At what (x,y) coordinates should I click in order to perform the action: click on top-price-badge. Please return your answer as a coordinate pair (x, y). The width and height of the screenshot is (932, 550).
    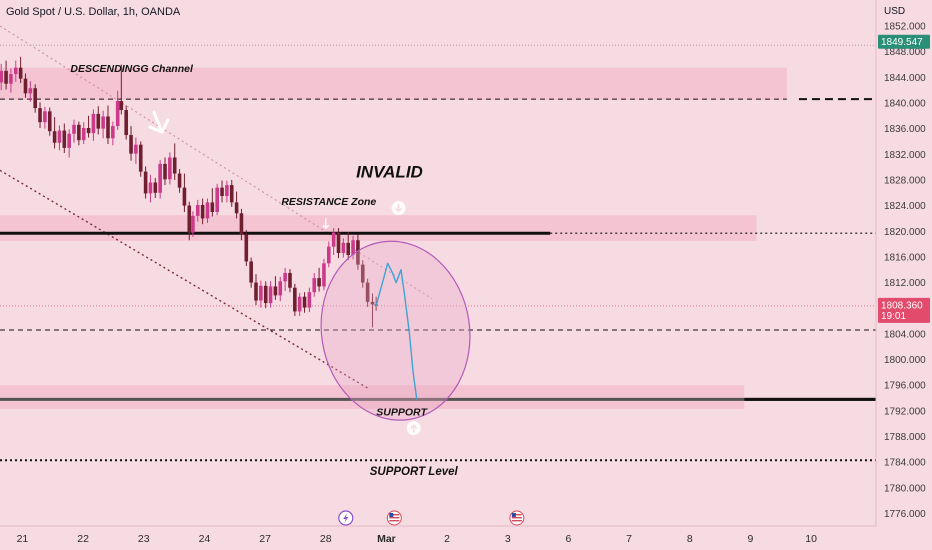
    Looking at the image, I should click on (904, 41).